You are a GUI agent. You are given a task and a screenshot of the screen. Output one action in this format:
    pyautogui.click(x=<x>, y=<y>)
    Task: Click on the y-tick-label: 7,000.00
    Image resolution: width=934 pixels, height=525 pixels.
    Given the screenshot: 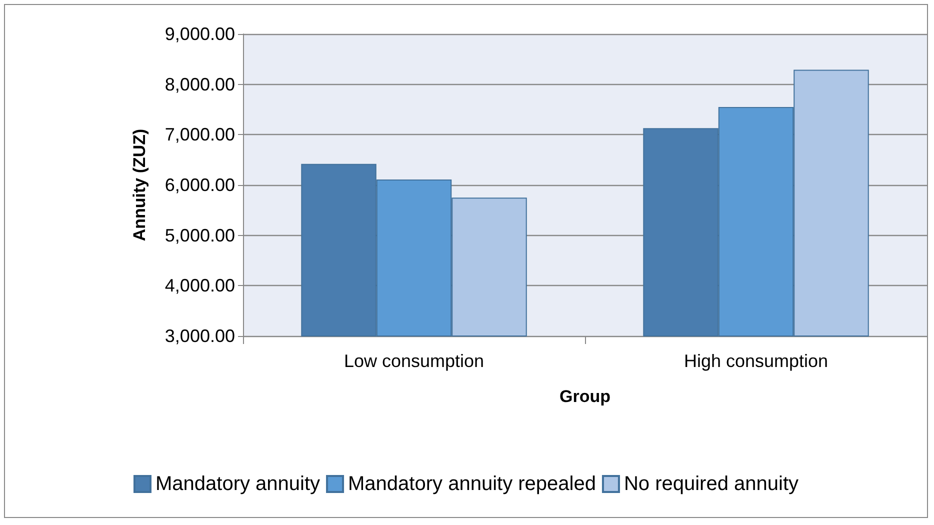 What is the action you would take?
    pyautogui.click(x=199, y=134)
    